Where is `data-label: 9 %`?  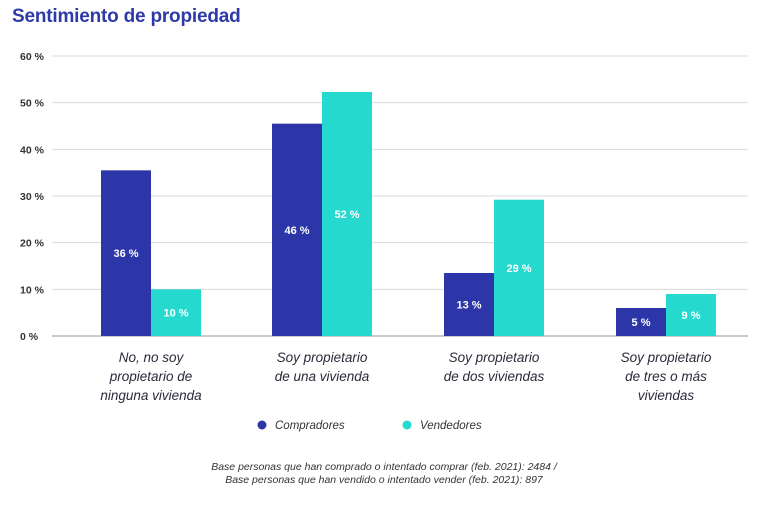
data-label: 9 % is located at coordinates (691, 316).